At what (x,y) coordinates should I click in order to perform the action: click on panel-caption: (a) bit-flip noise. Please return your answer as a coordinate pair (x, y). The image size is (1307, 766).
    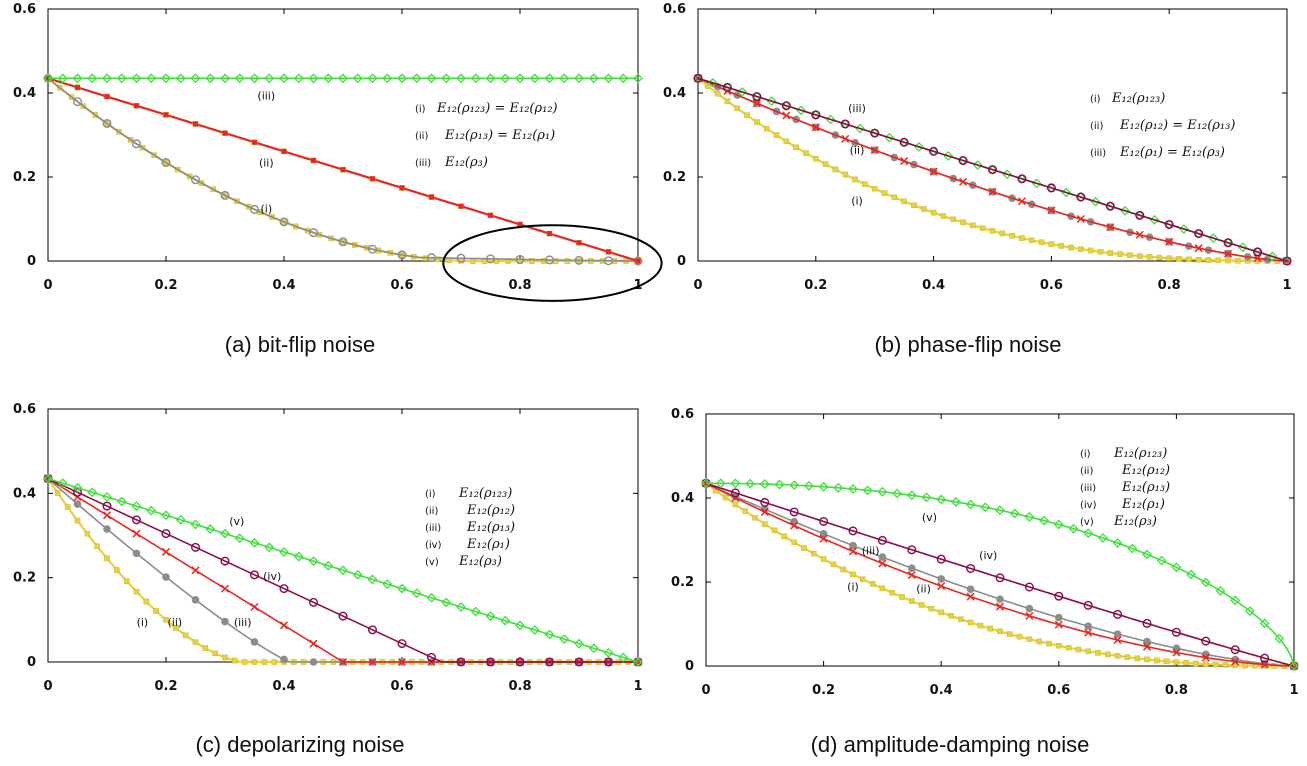
    Looking at the image, I should click on (300, 344).